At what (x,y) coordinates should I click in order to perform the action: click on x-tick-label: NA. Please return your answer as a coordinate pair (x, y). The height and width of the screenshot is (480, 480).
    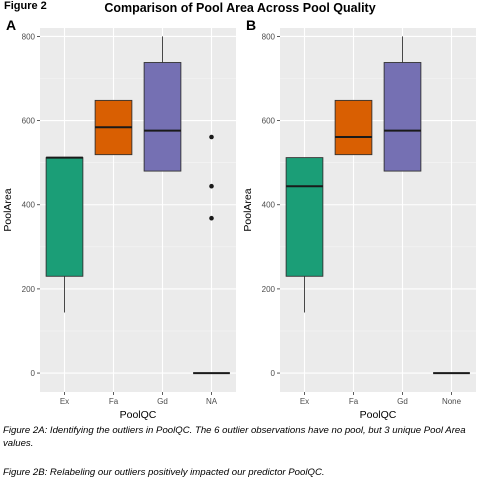
    Looking at the image, I should click on (212, 401).